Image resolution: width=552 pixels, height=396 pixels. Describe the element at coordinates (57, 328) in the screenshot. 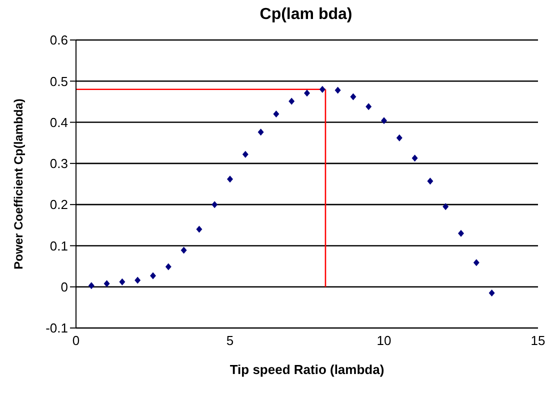

I see `y-tick-label: -0.1` at that location.